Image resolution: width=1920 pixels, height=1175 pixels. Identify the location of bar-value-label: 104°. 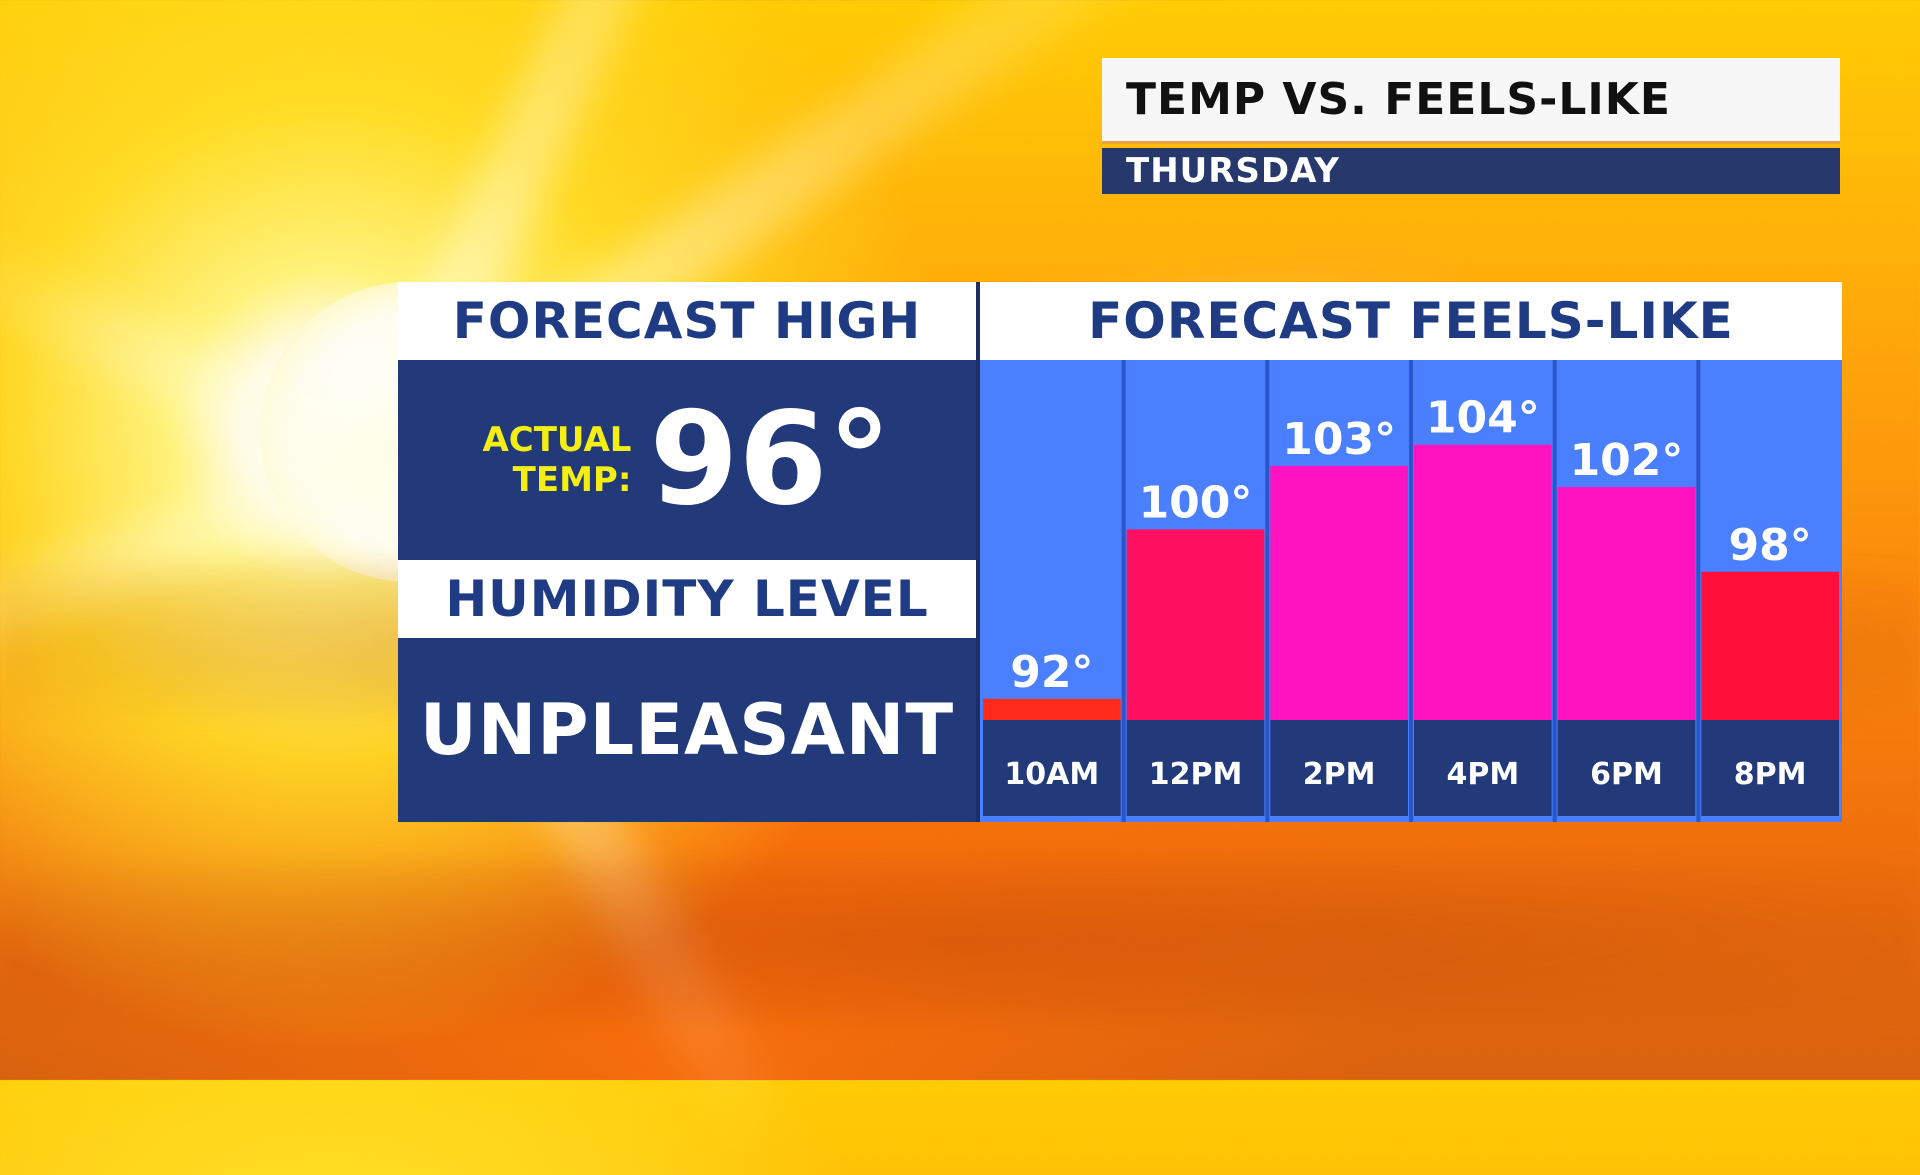
(1483, 418).